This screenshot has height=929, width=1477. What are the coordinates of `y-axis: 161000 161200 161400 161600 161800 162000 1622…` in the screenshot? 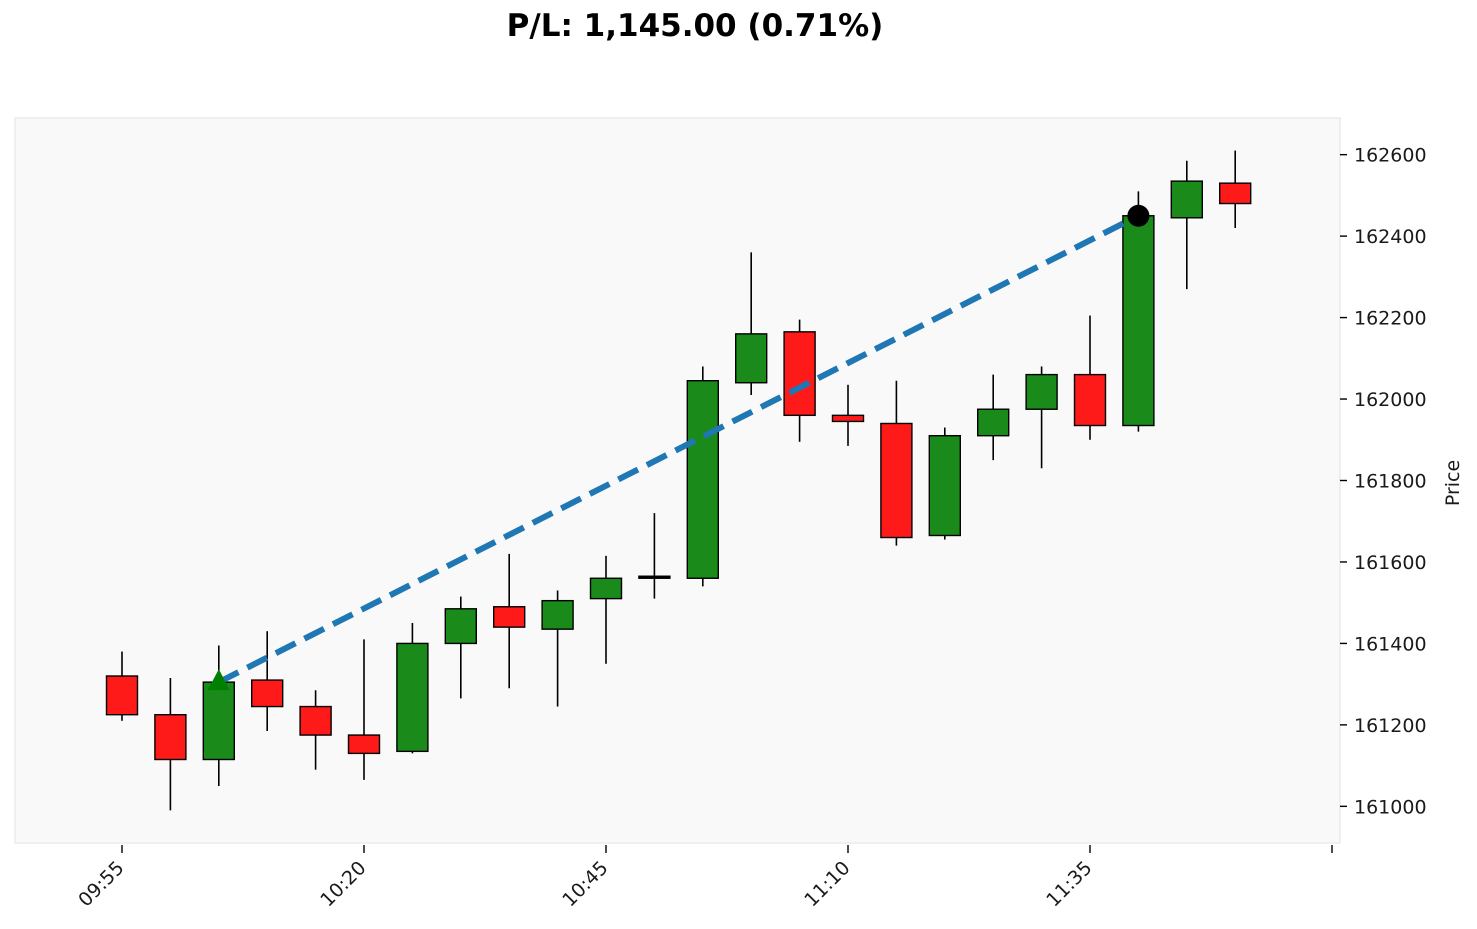 It's located at (1383, 481).